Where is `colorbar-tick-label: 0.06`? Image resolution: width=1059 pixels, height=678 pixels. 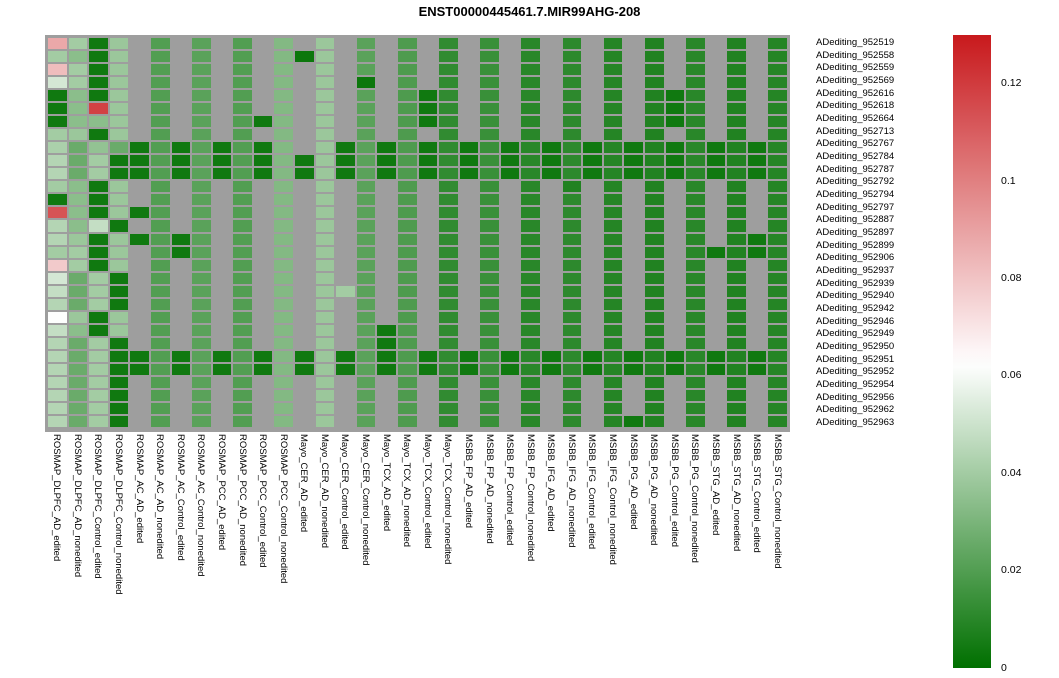
colorbar-tick-label: 0.06 is located at coordinates (1011, 375).